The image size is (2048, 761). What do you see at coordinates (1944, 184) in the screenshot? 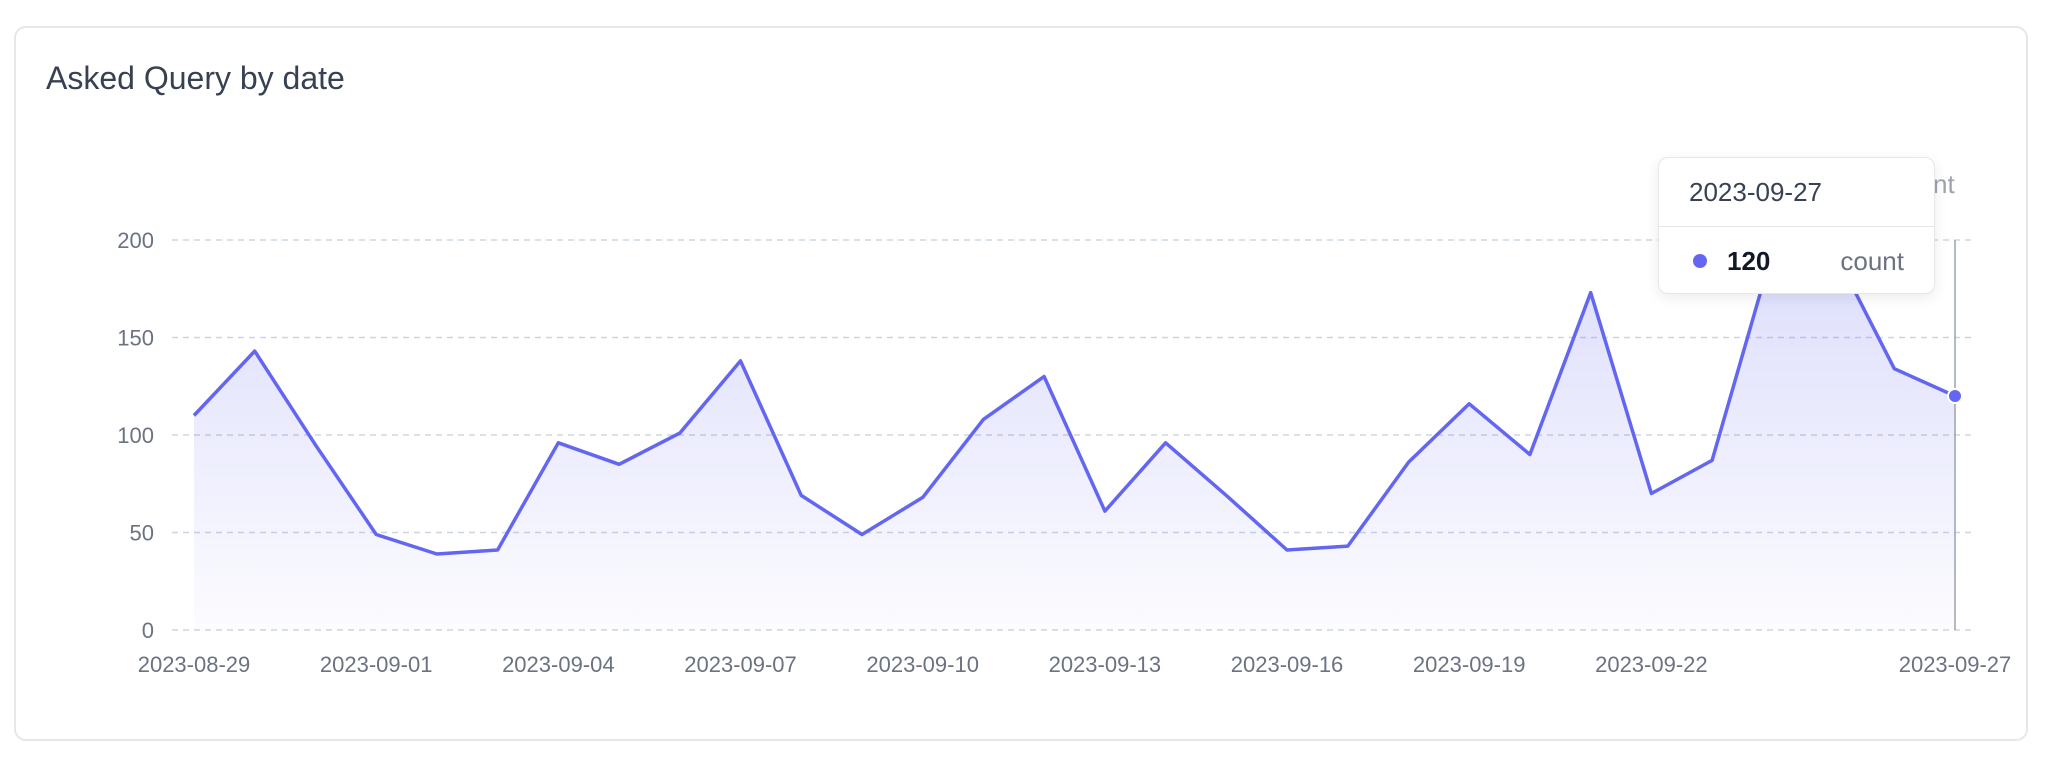
I see `legend-label-partial: nt` at bounding box center [1944, 184].